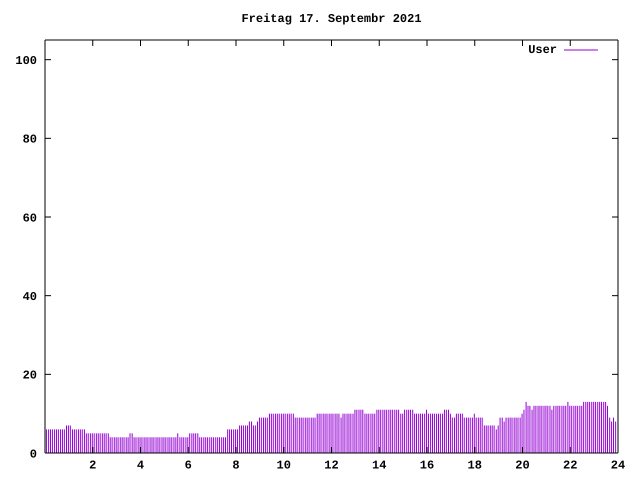 The height and width of the screenshot is (480, 640). What do you see at coordinates (33, 454) in the screenshot?
I see `y-tick-label: 0` at bounding box center [33, 454].